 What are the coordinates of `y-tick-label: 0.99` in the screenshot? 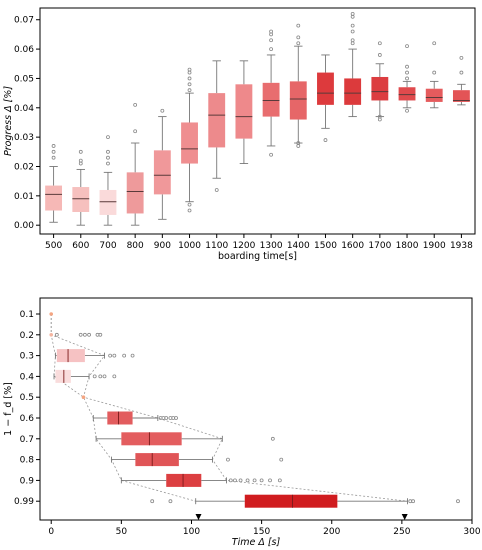 It's located at (24, 502).